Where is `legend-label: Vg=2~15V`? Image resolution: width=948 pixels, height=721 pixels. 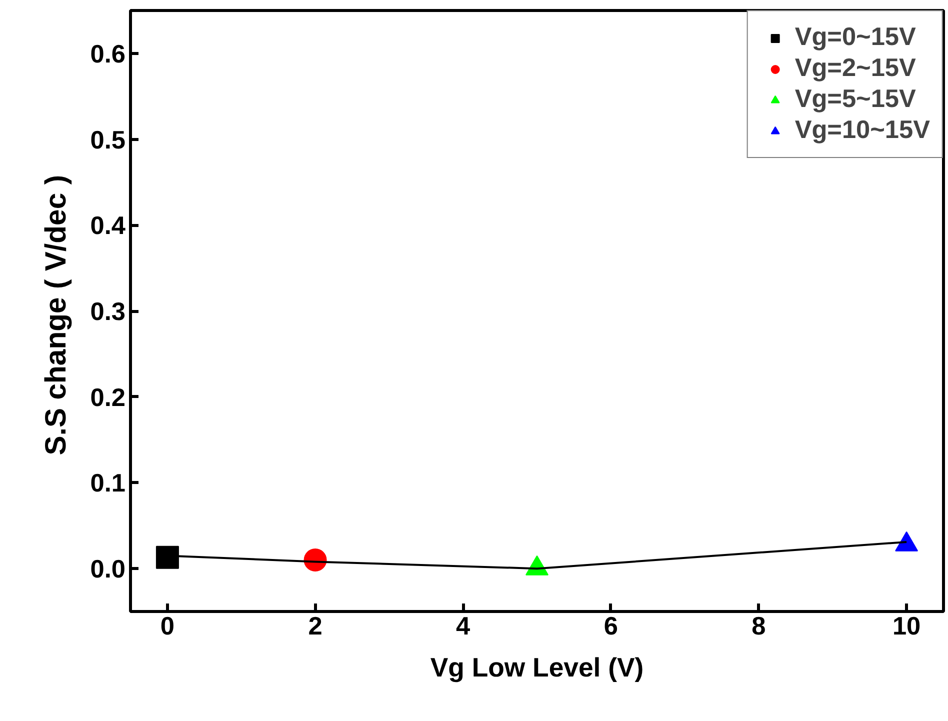 legend-label: Vg=2~15V is located at coordinates (855, 68).